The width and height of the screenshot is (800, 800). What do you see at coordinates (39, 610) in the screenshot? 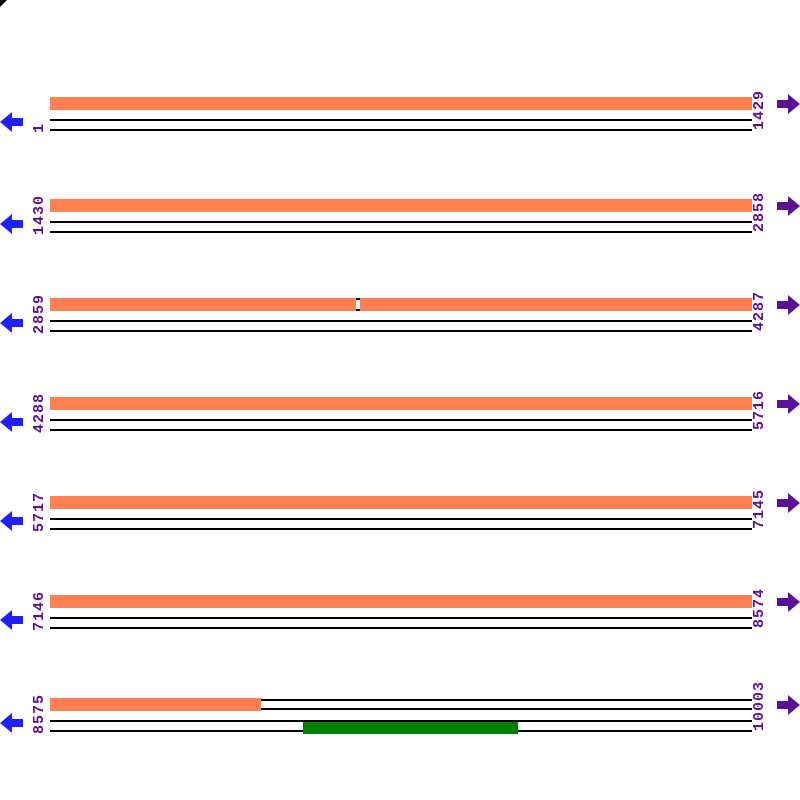
I see `row-start-coordinate: 7146` at bounding box center [39, 610].